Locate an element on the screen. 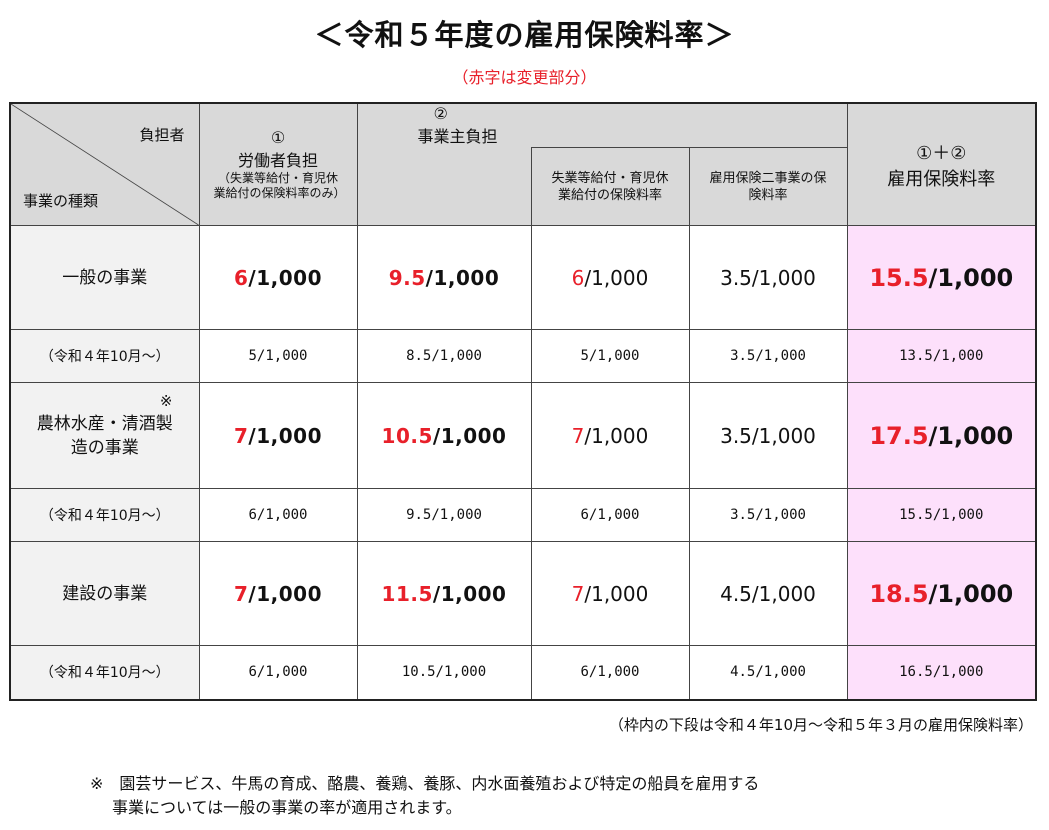  business-type-label: ※ 農林水産・清酒製造の事業 is located at coordinates (104, 435).